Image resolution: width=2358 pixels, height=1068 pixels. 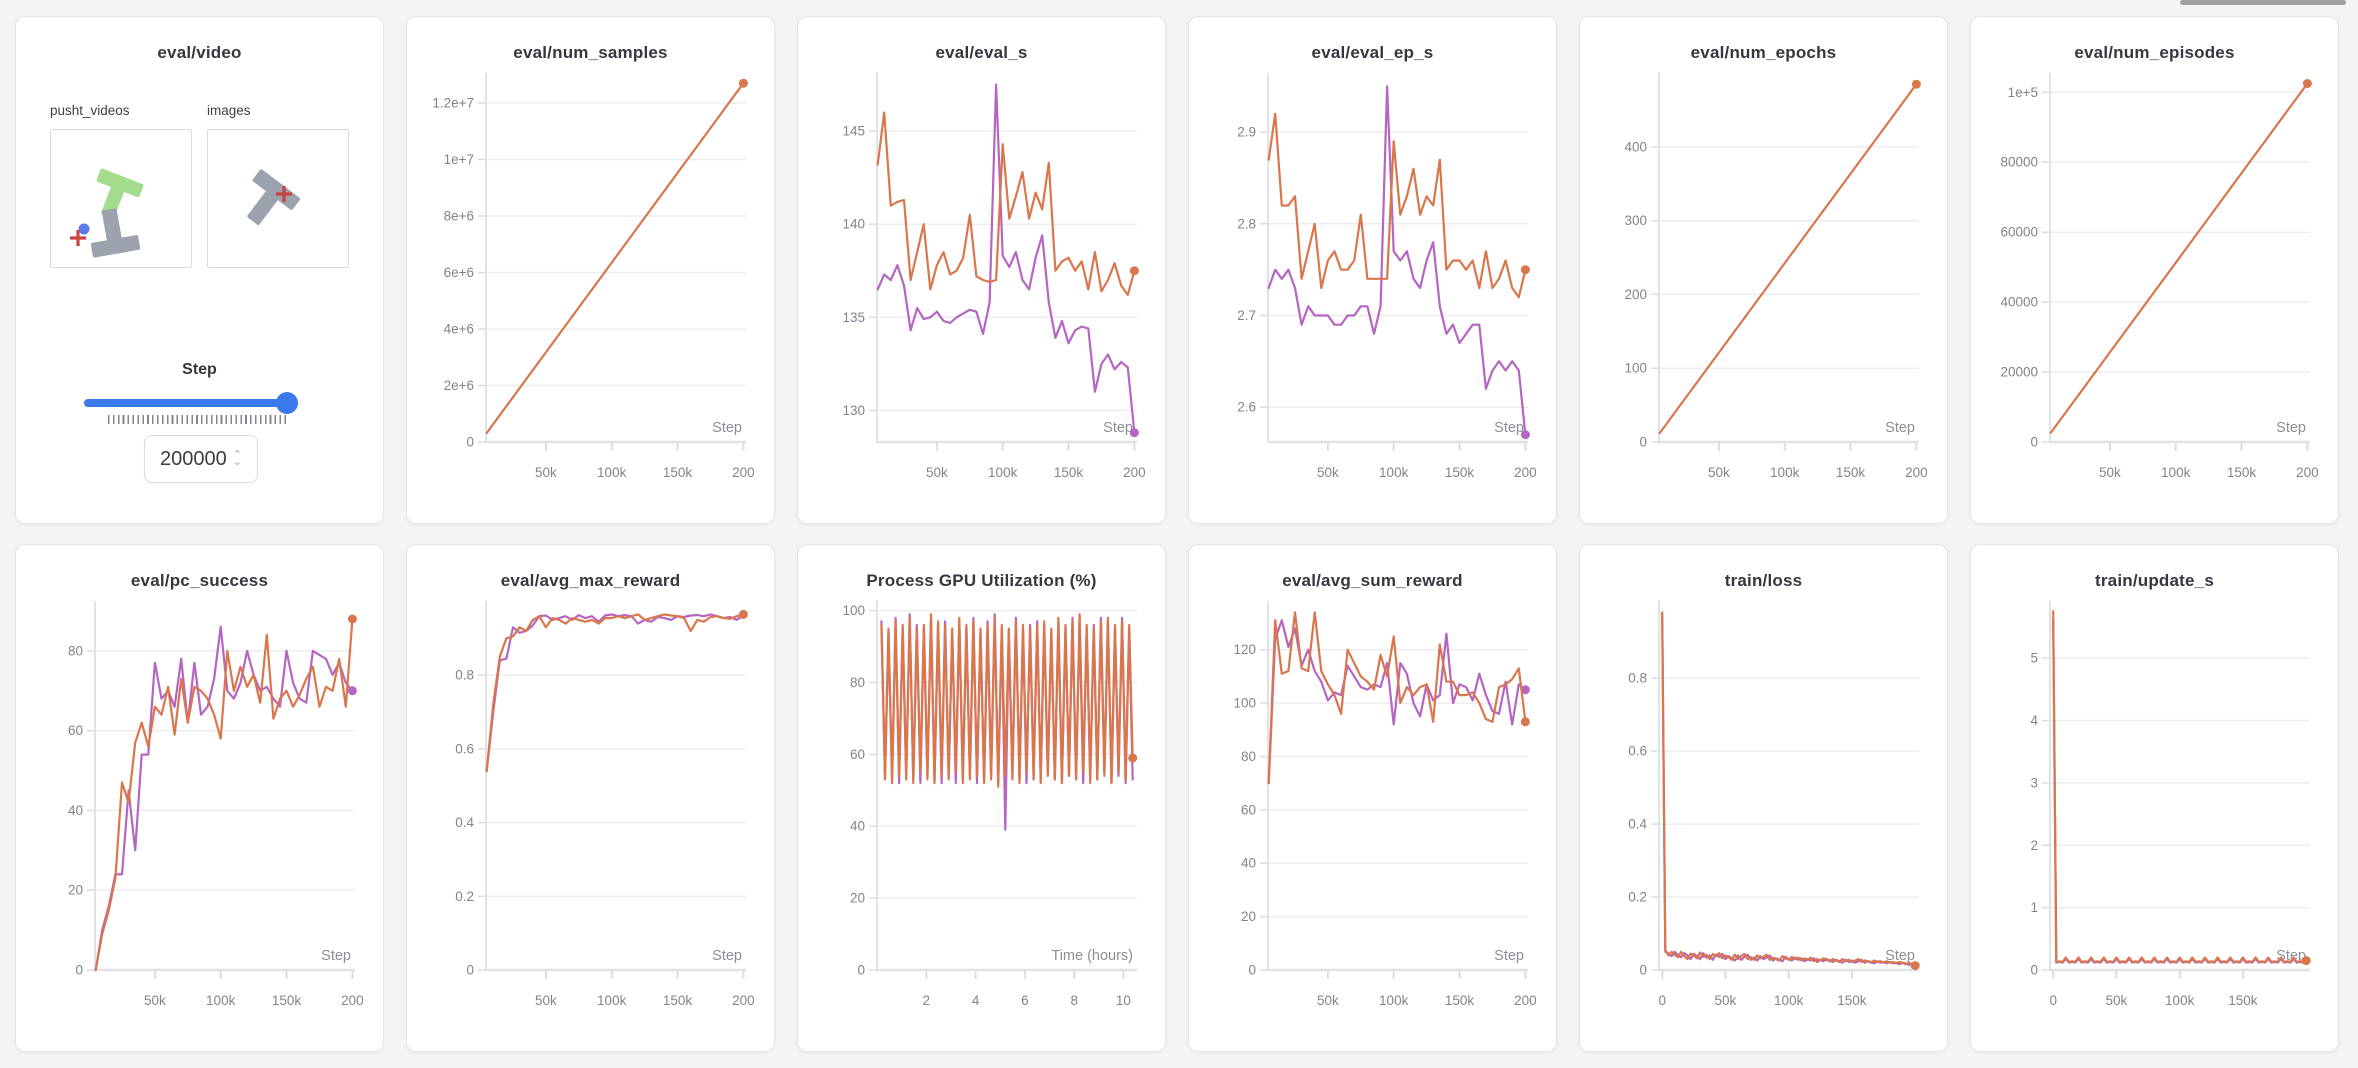 I want to click on panel-eval-video: eval/video pusht_videos images, so click(x=199, y=270).